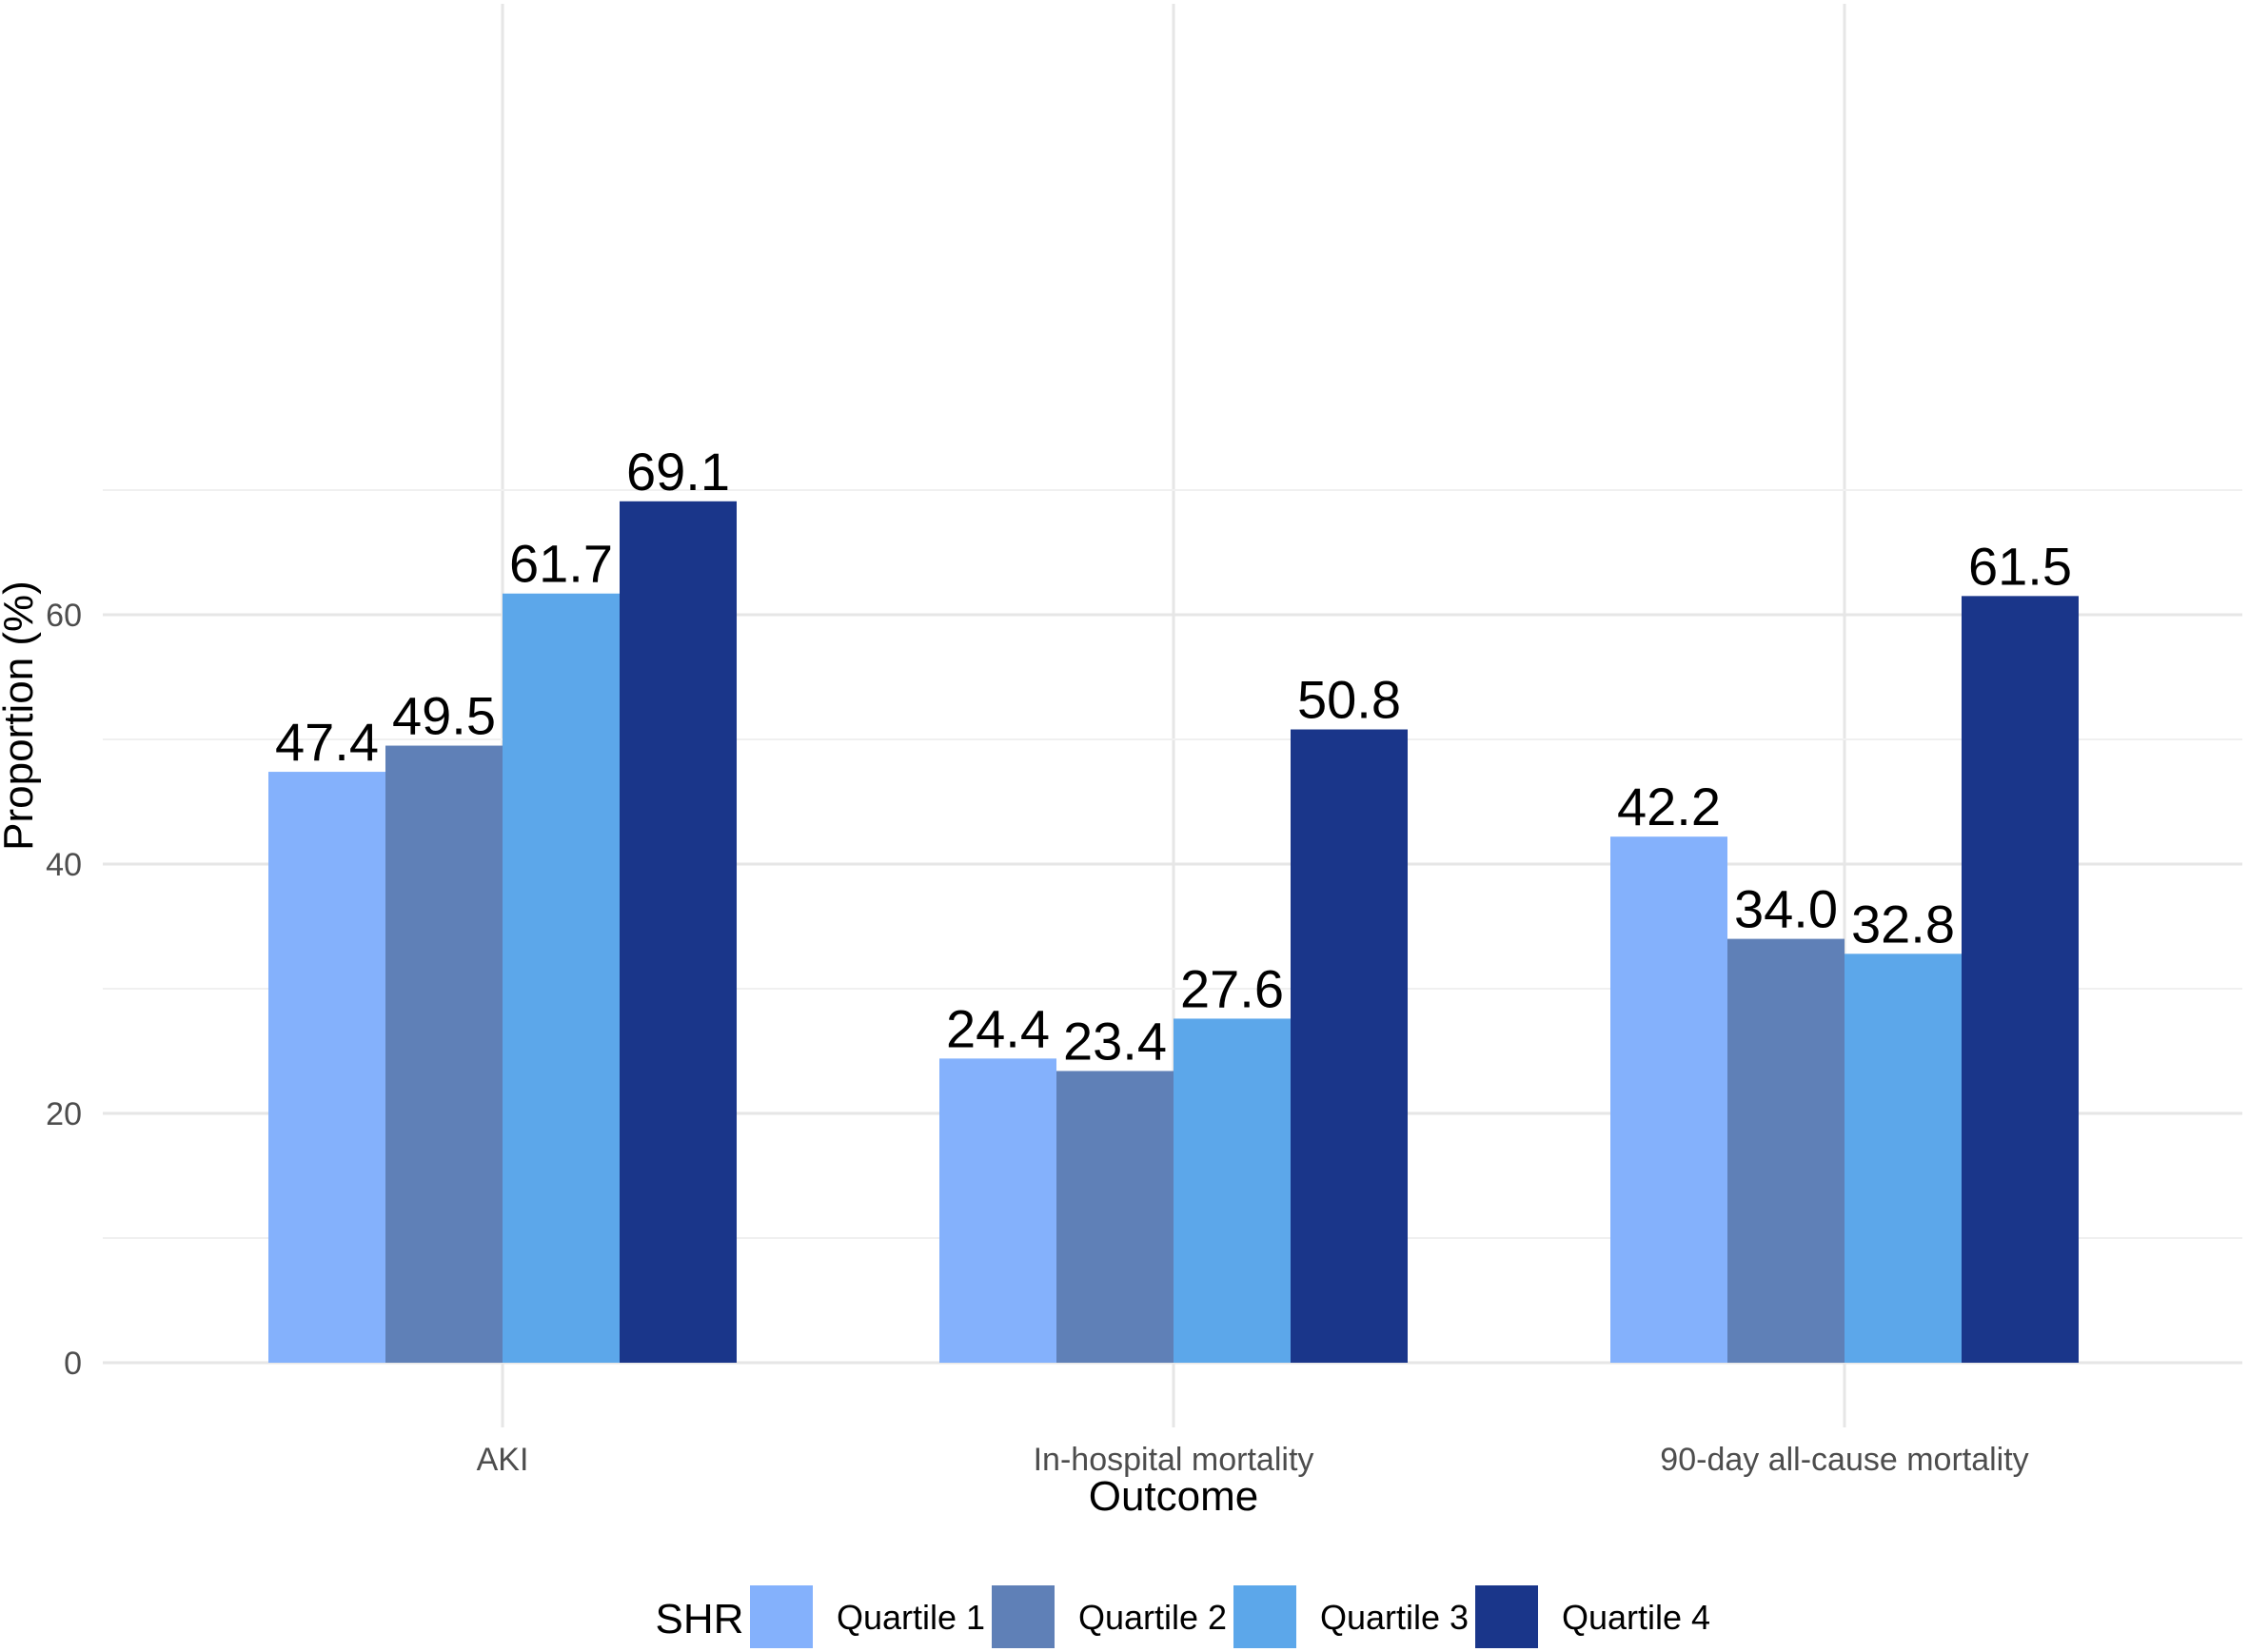 The height and width of the screenshot is (1652, 2249). What do you see at coordinates (64, 990) in the screenshot?
I see `y-axis-ticks: 0 20 40 60` at bounding box center [64, 990].